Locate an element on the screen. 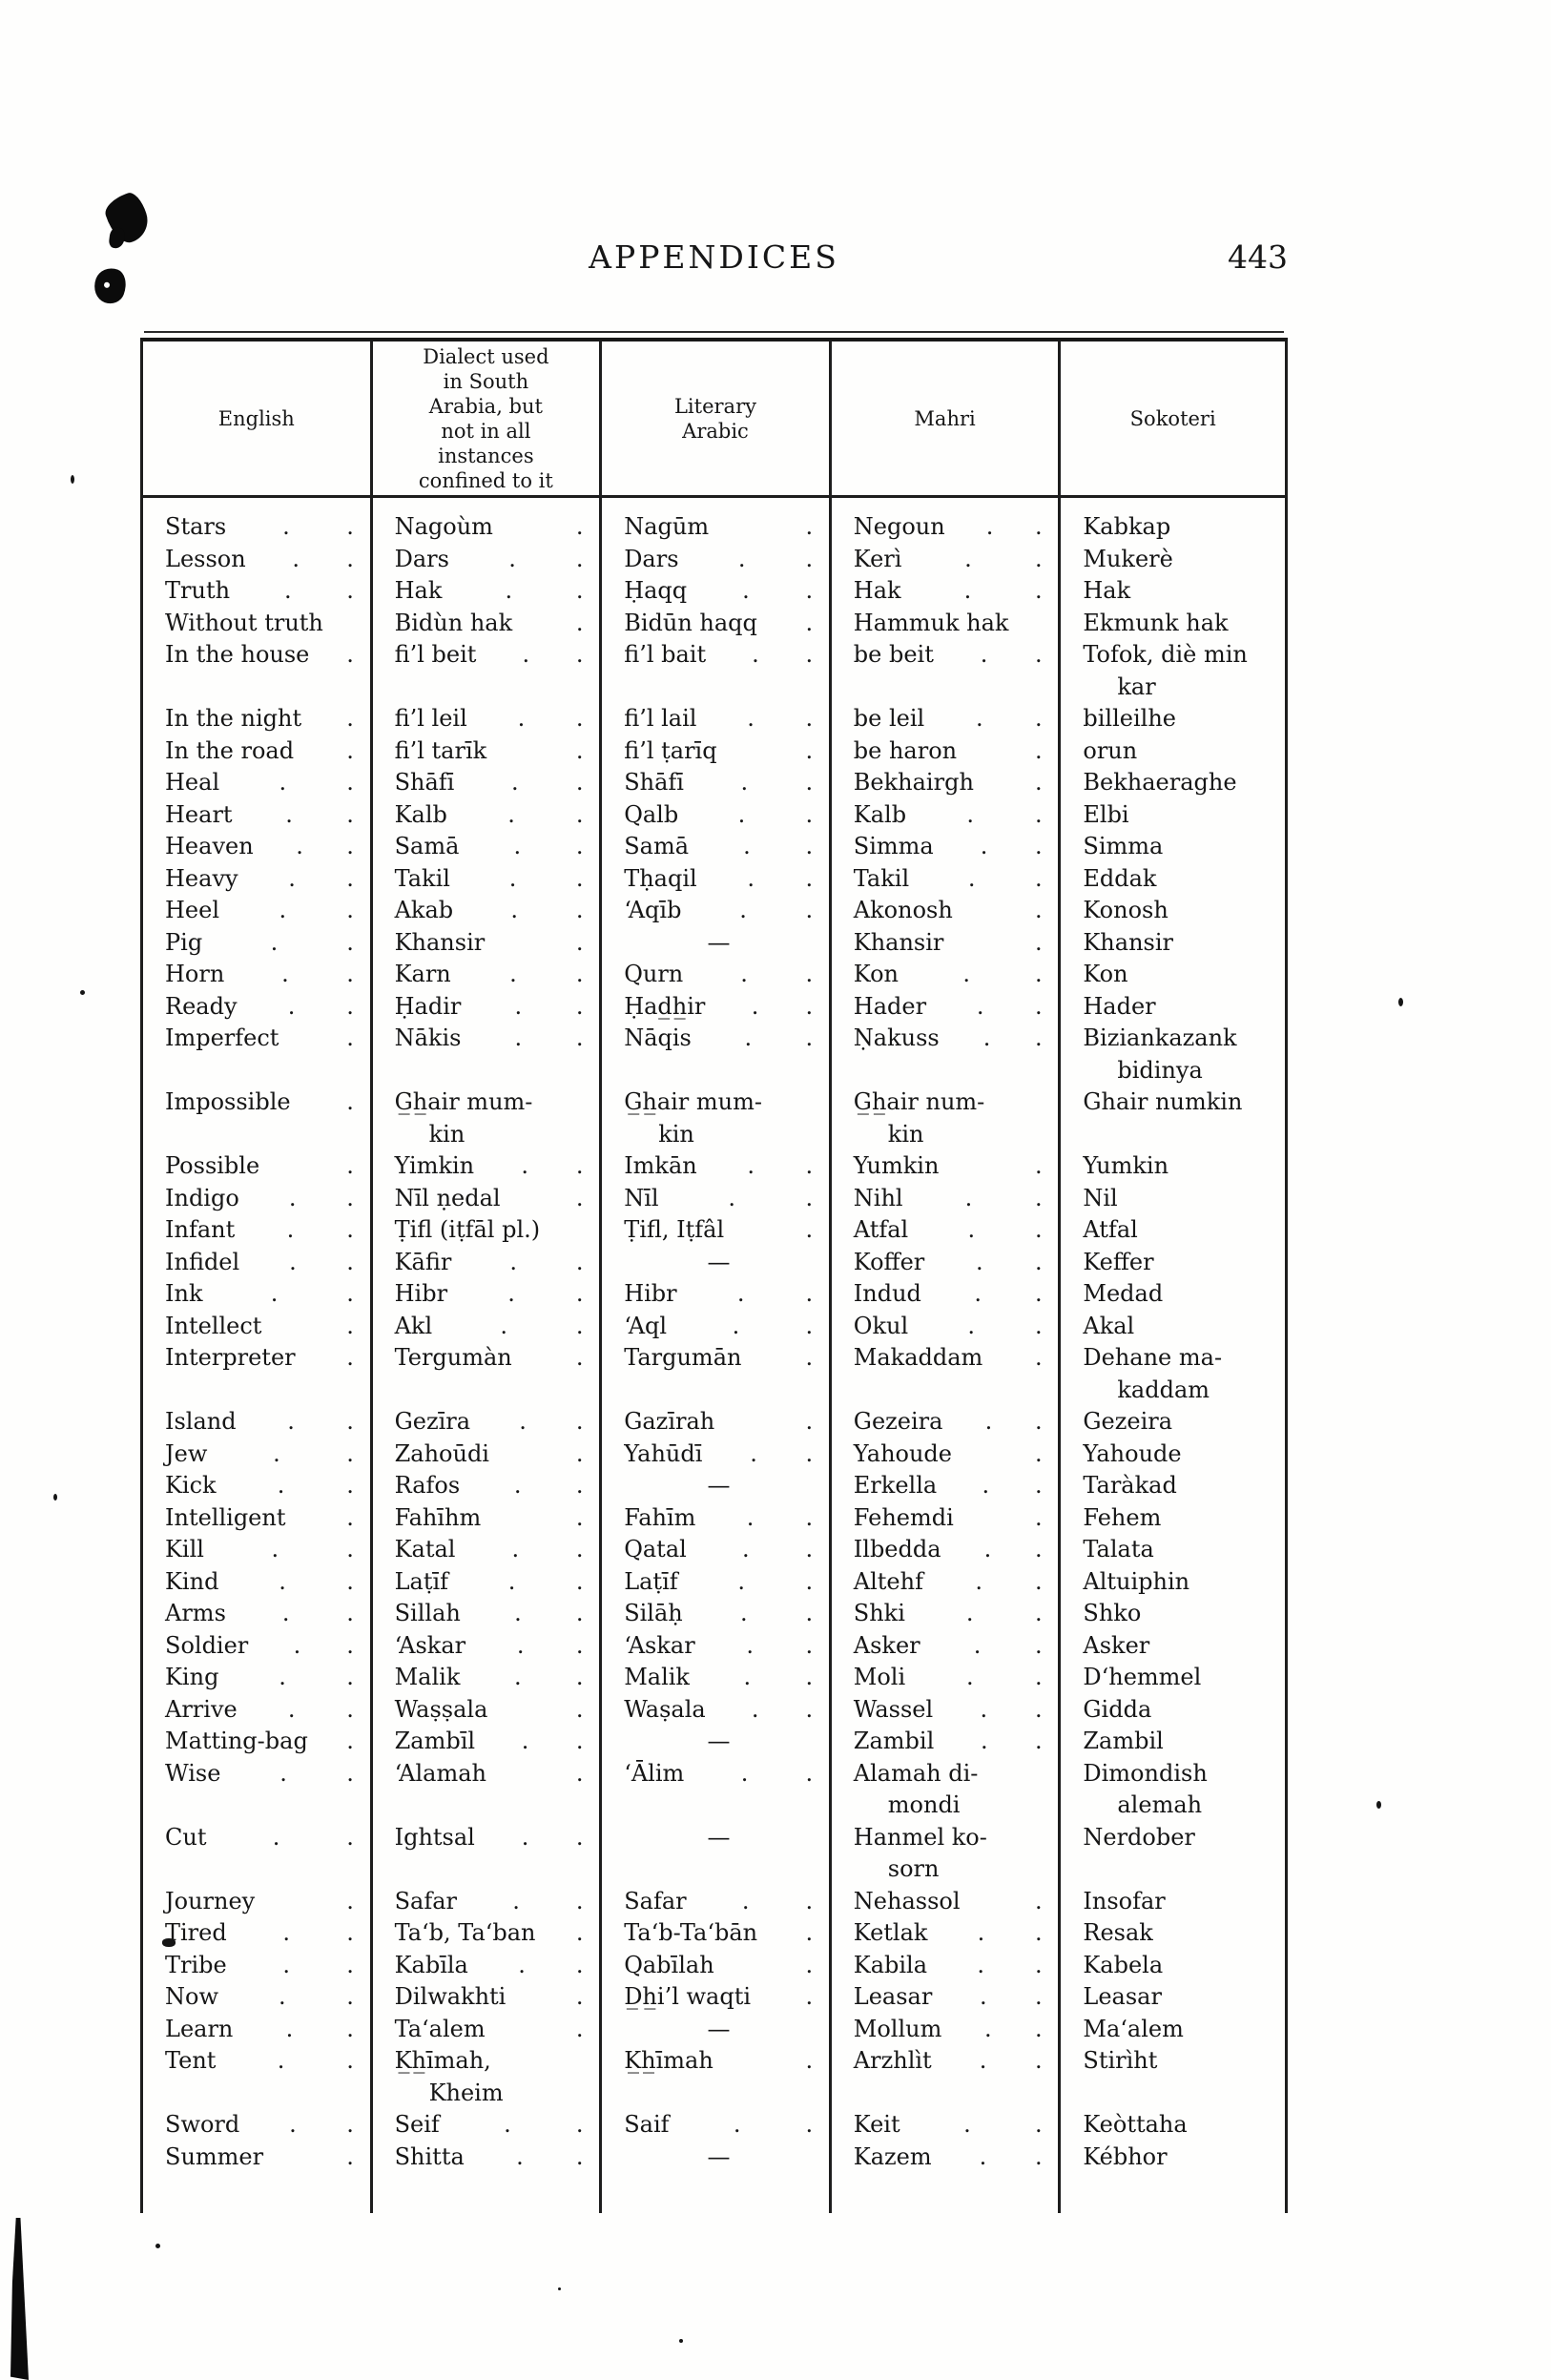 Image resolution: width=1551 pixels, height=2380 pixels. table-cell: Kabila.. is located at coordinates (943, 1965).